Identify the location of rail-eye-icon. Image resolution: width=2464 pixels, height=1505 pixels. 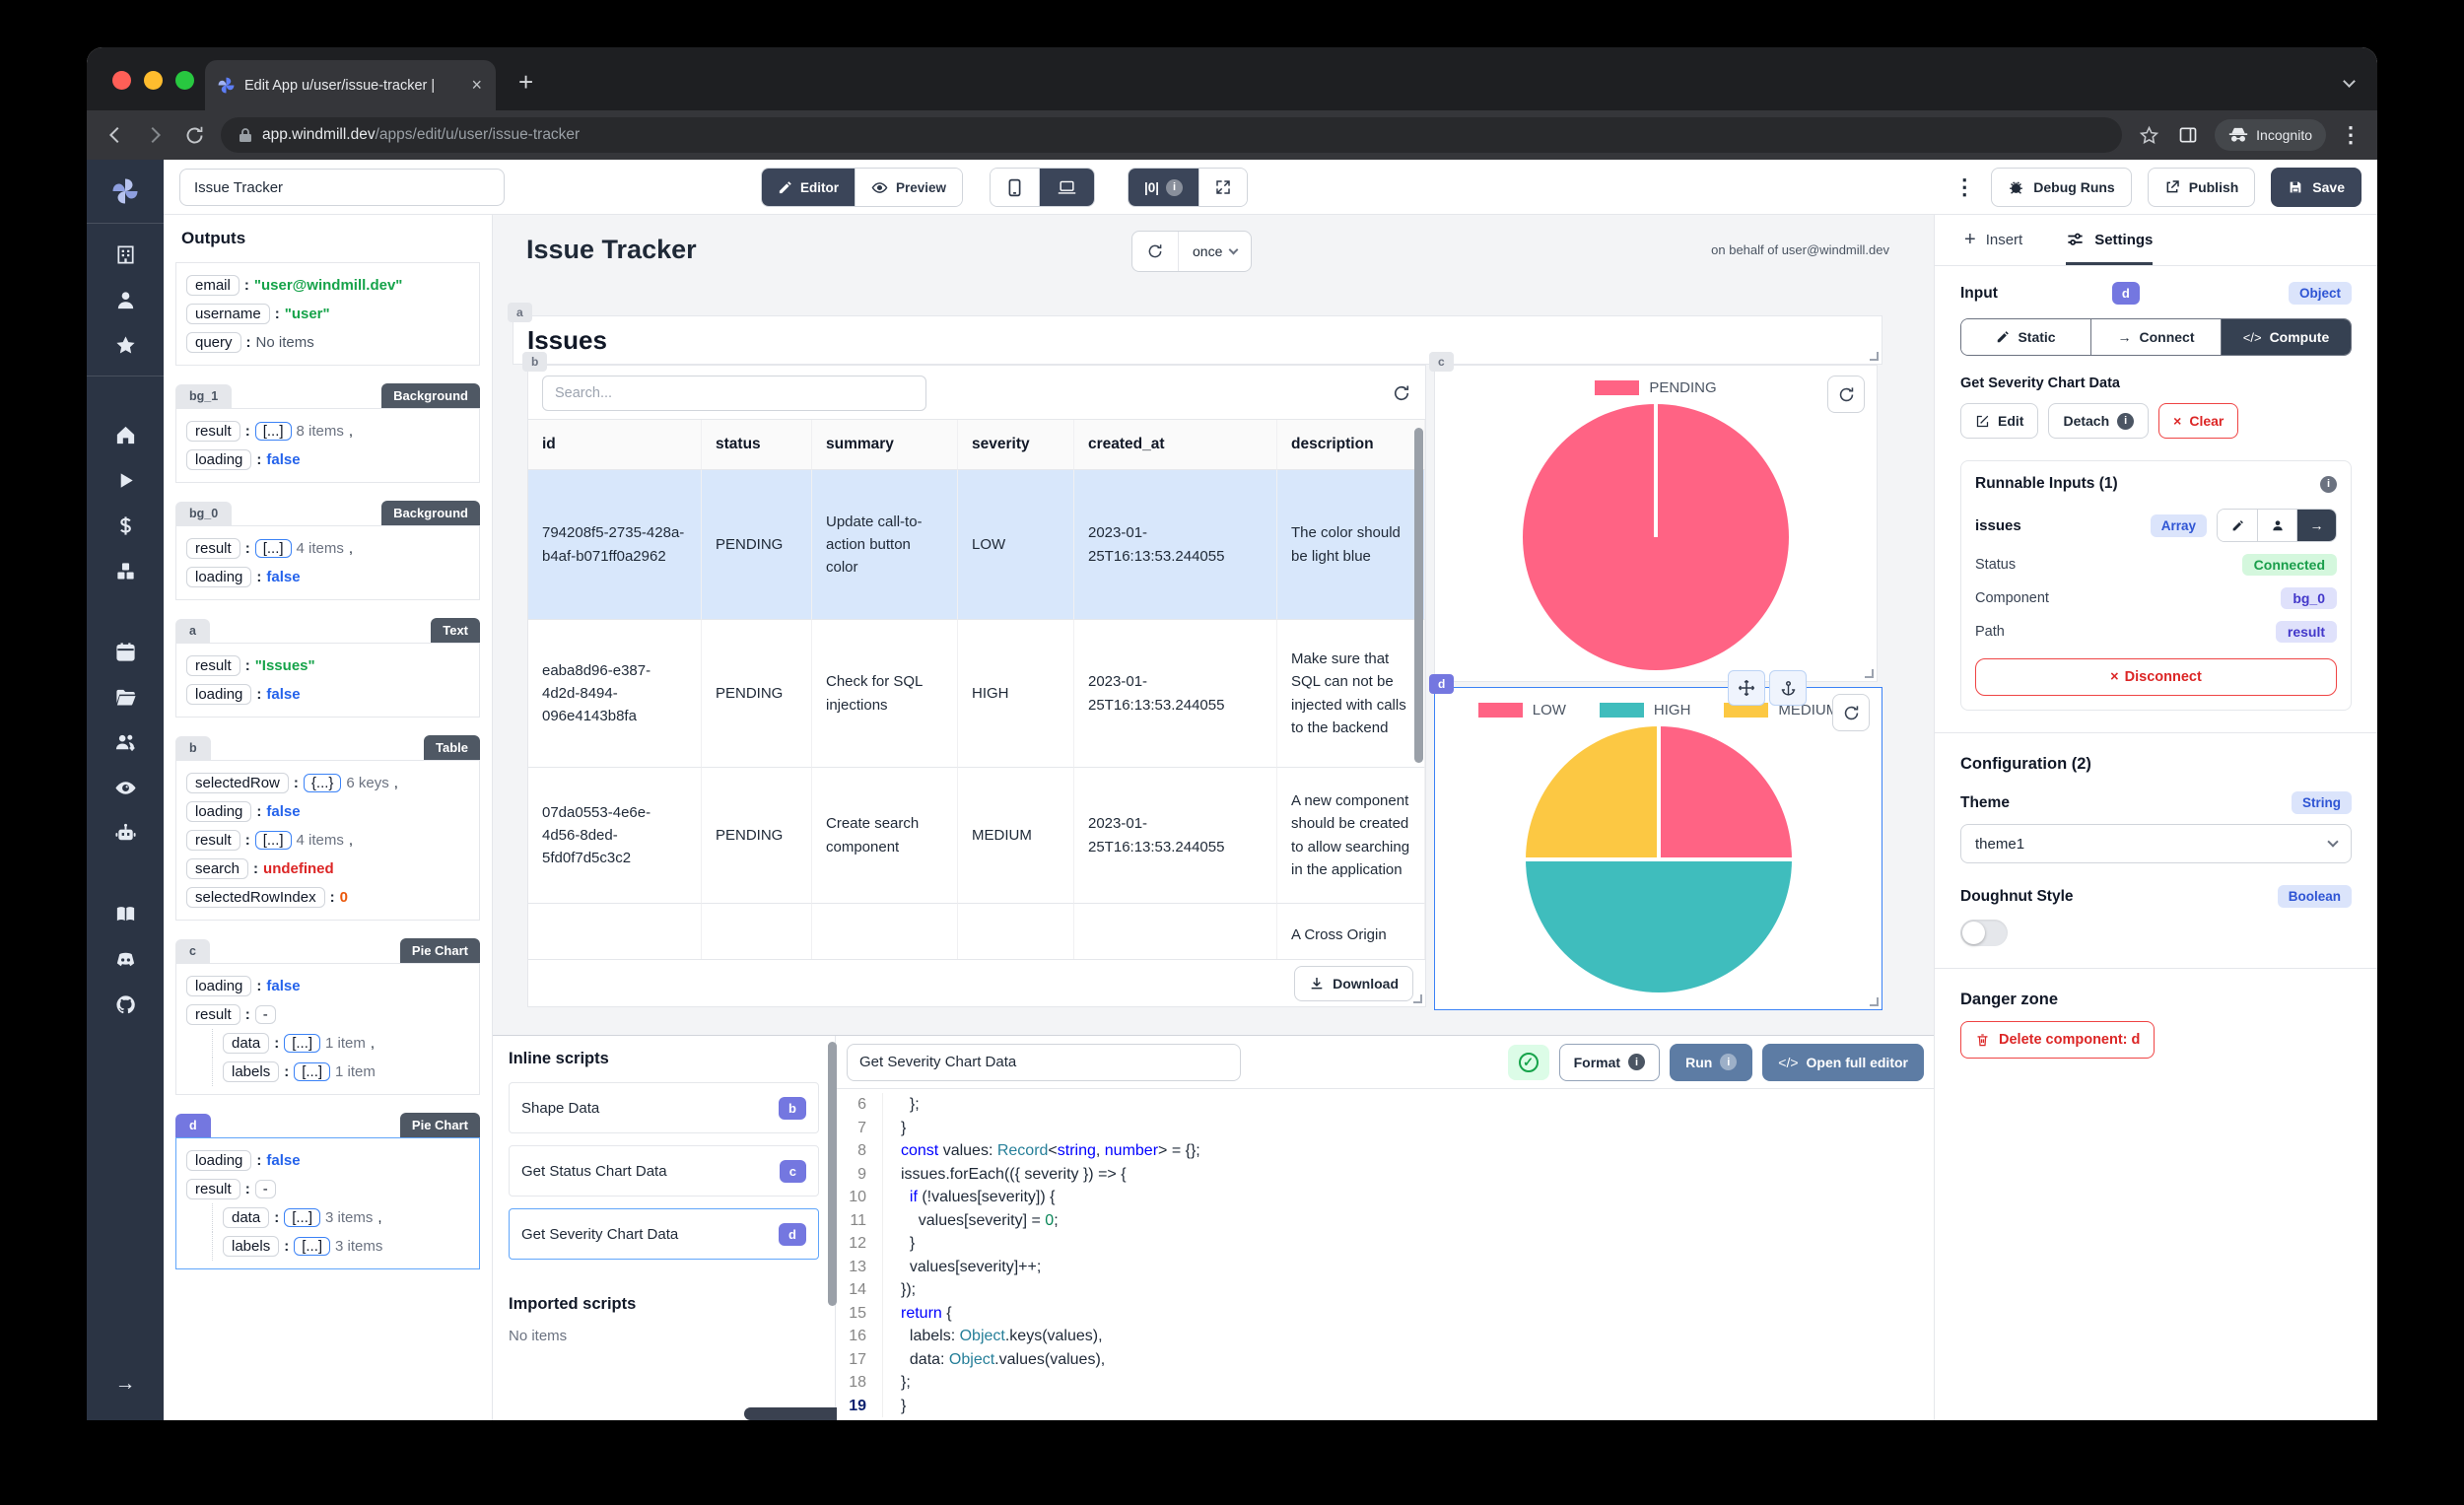
(125, 787).